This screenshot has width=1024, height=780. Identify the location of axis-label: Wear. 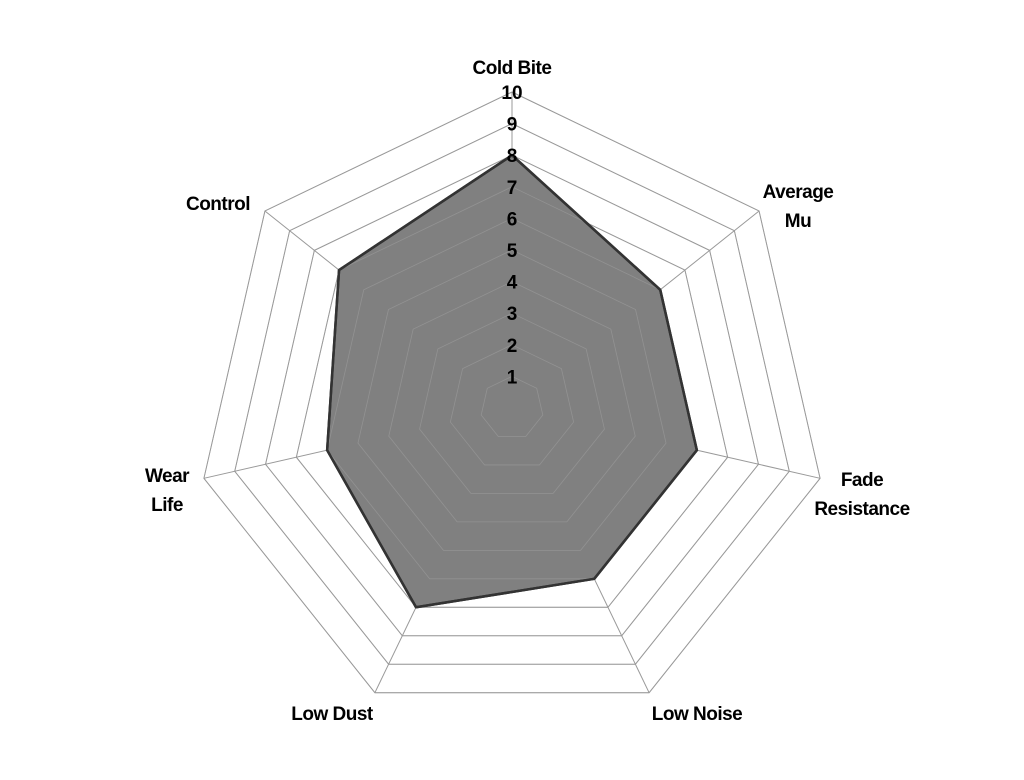
(167, 476).